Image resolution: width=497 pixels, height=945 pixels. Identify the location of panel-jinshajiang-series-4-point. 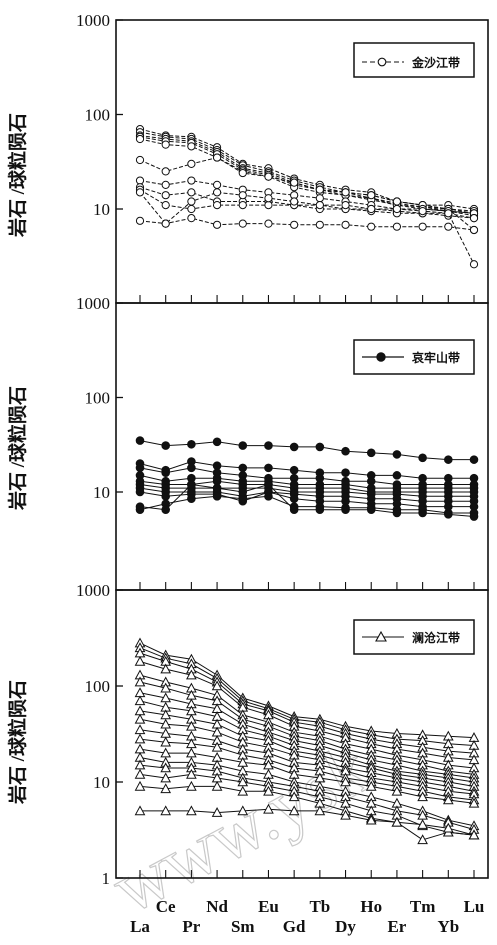
(140, 139).